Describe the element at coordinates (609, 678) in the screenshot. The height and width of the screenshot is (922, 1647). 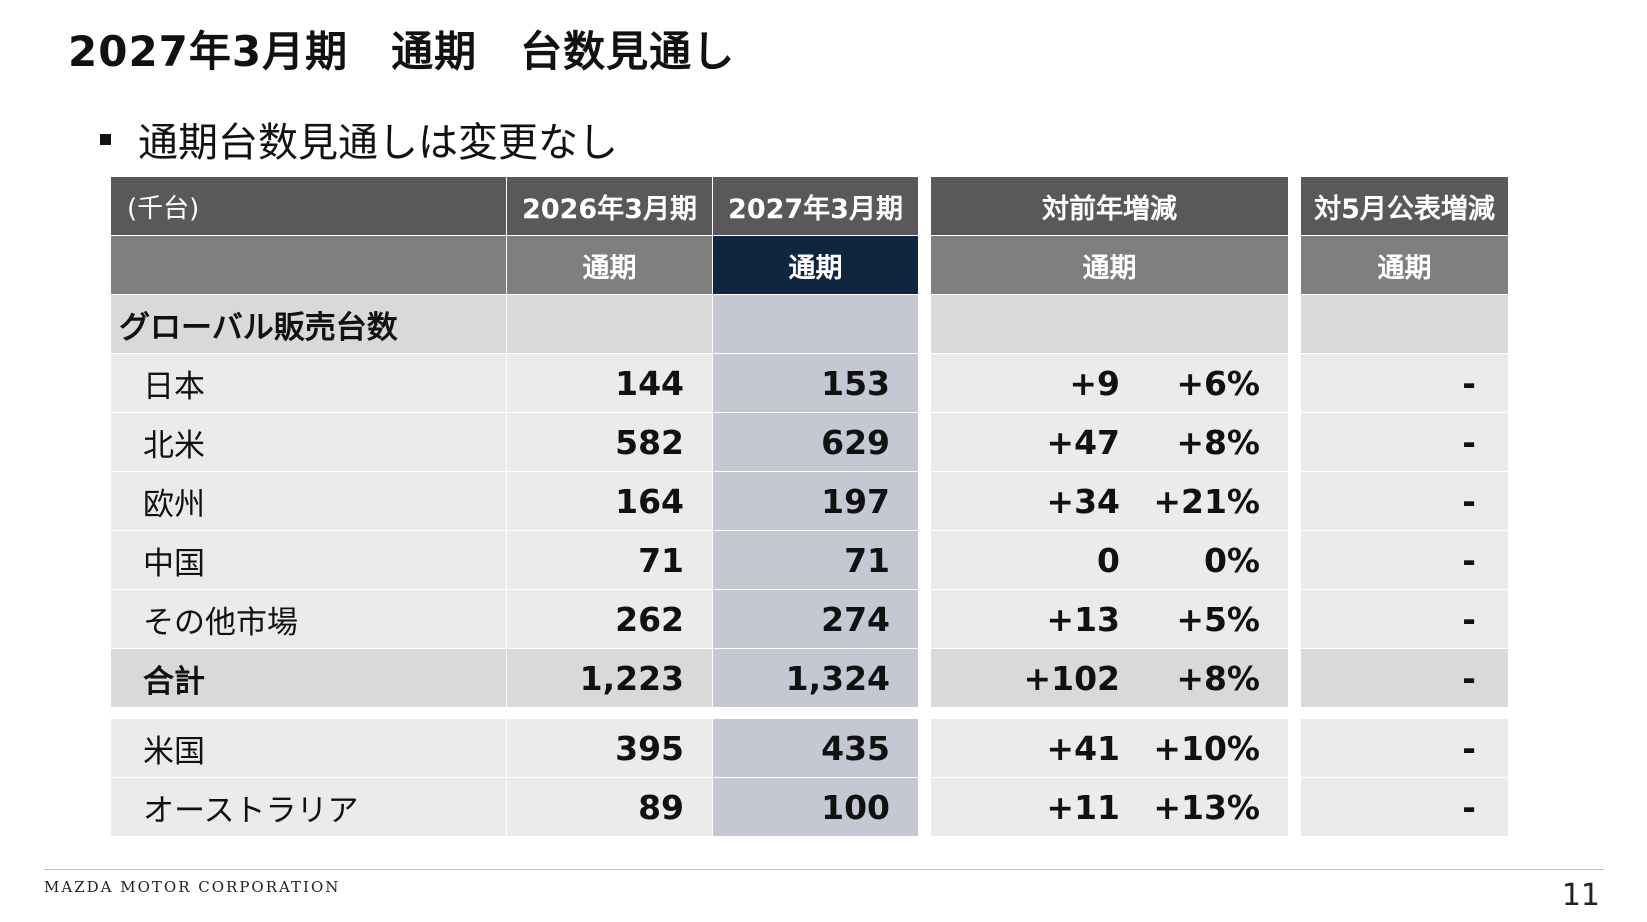
I see `value-fy2026: 1,223` at that location.